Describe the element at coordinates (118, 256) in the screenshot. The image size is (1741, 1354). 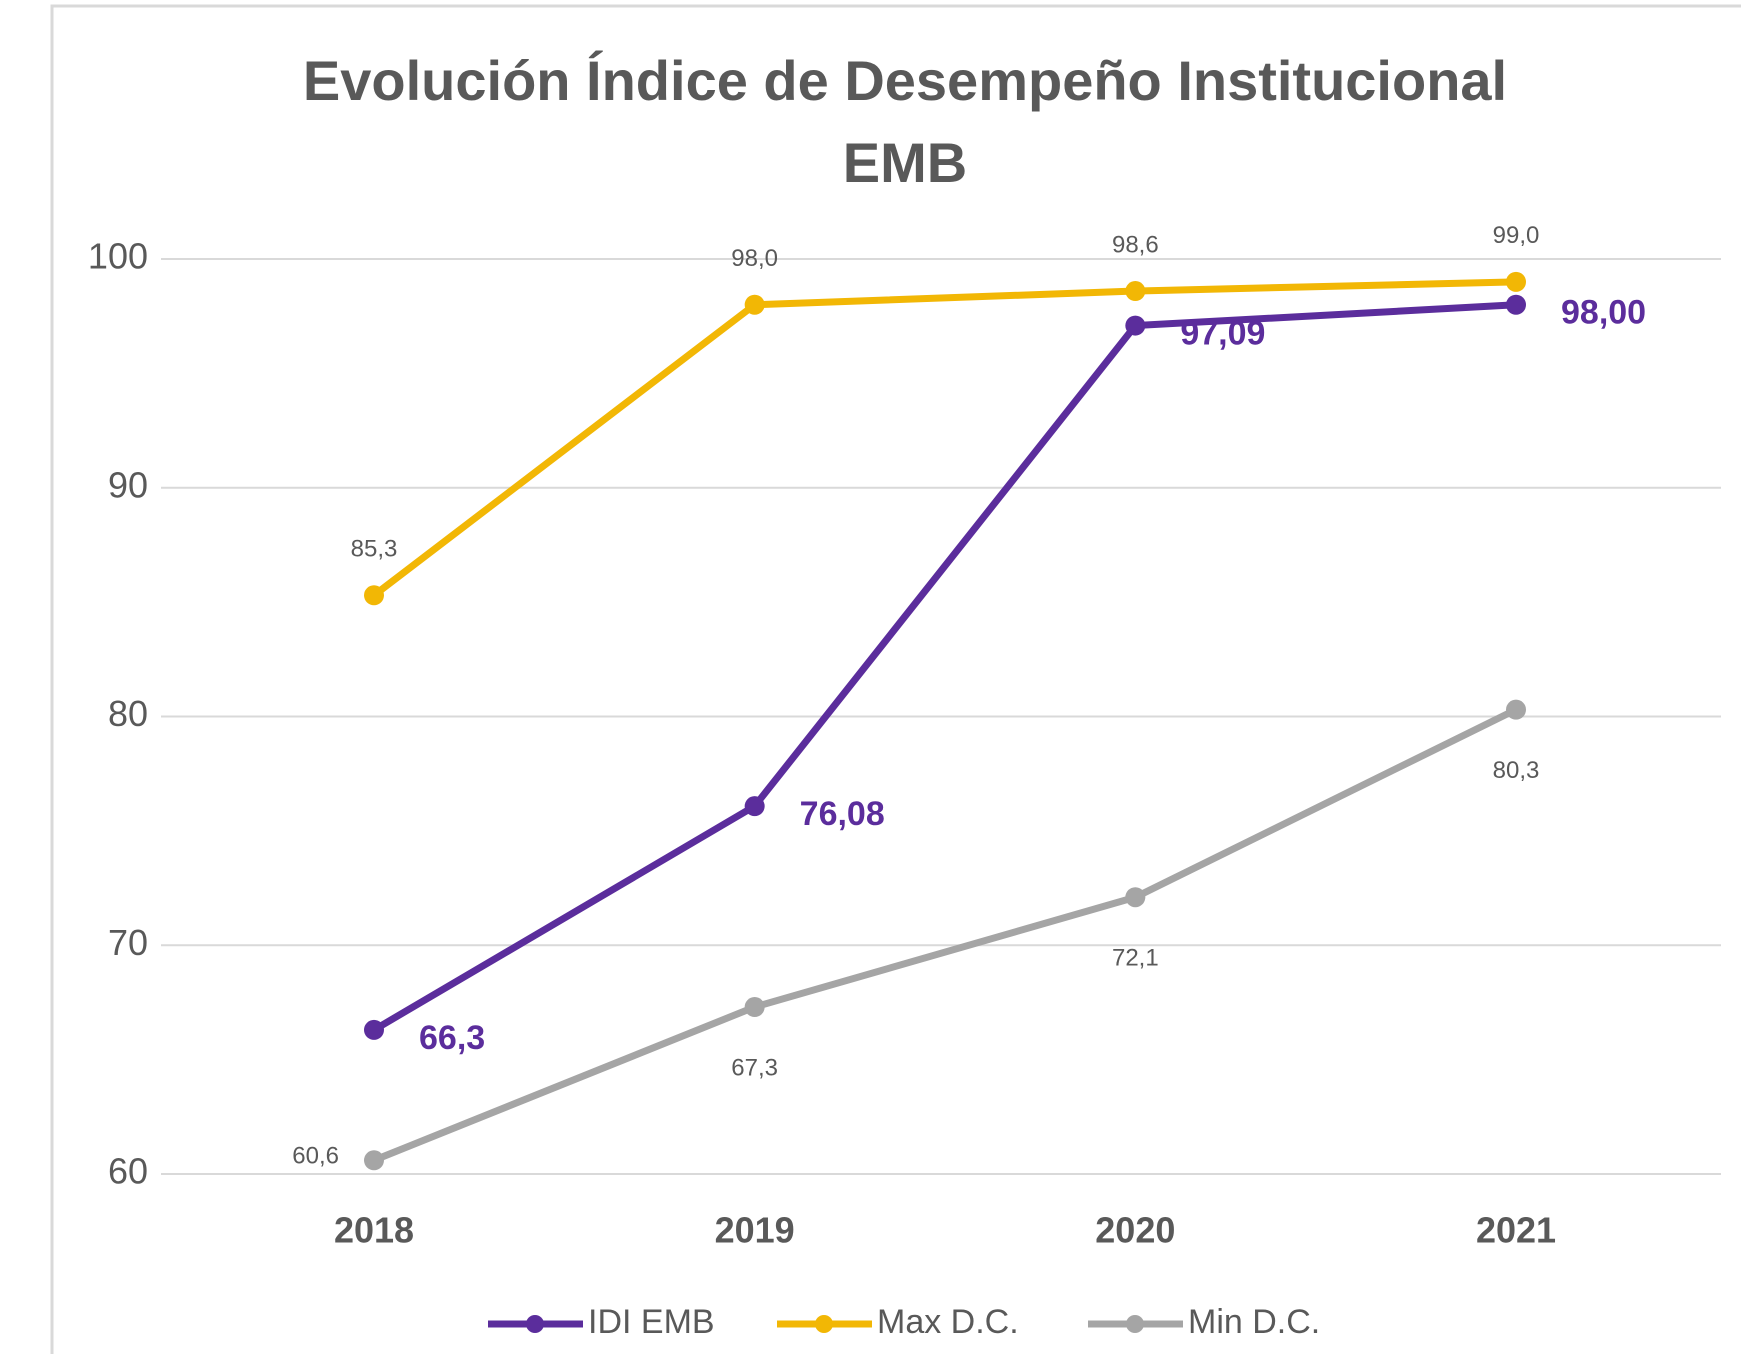
I see `y-tick-label: 100` at that location.